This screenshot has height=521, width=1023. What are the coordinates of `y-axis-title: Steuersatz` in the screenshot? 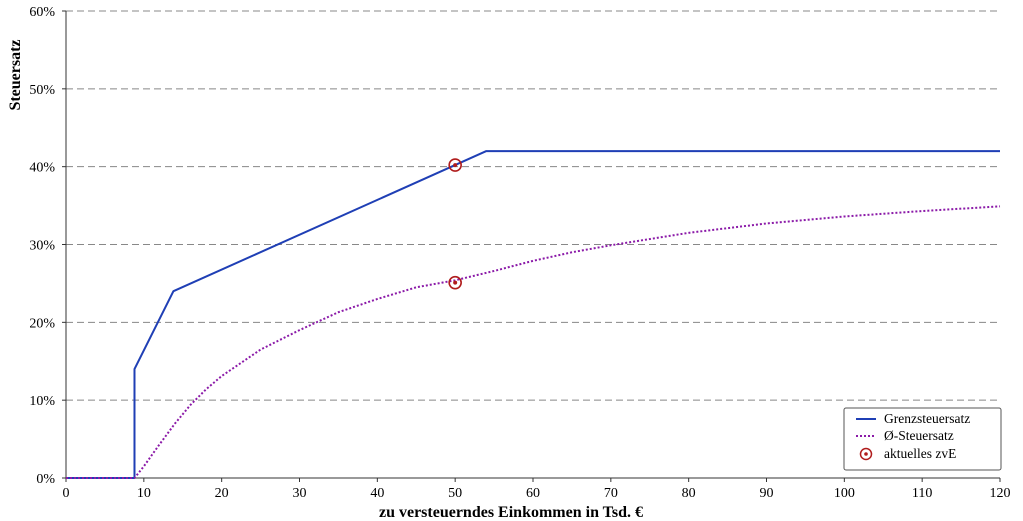 It's located at (15, 74).